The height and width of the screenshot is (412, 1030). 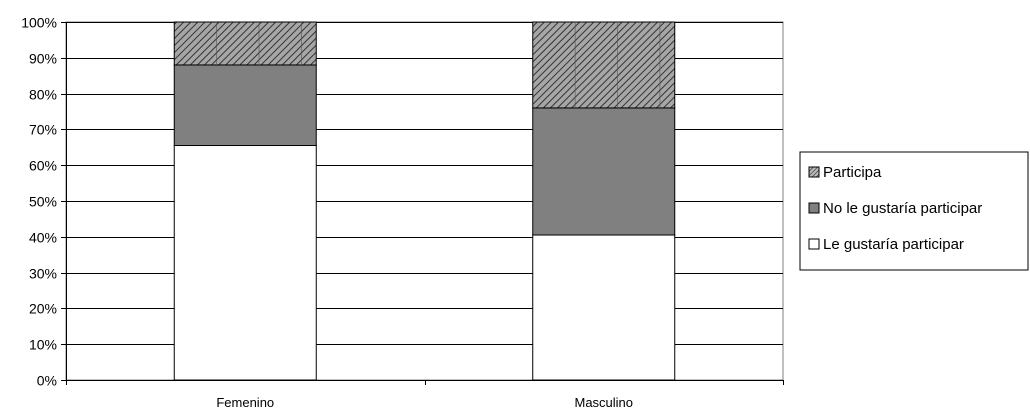 What do you see at coordinates (852, 172) in the screenshot?
I see `legend-label: Participa` at bounding box center [852, 172].